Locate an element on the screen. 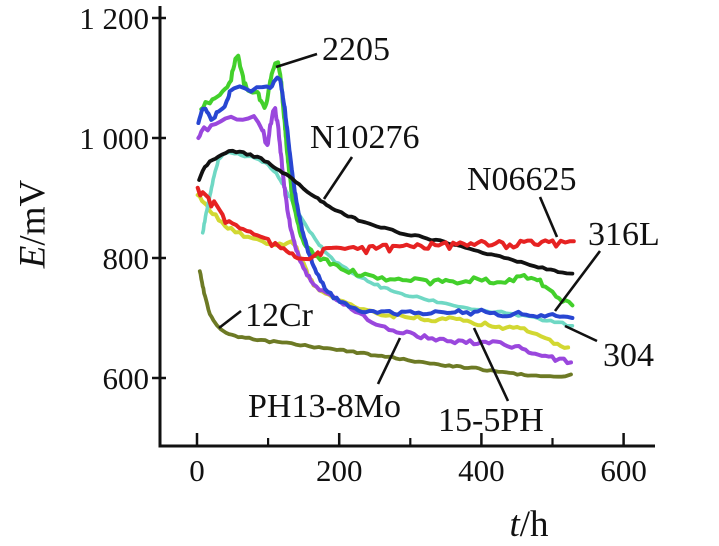 The image size is (719, 546). x-tick-label: 0 is located at coordinates (197, 470).